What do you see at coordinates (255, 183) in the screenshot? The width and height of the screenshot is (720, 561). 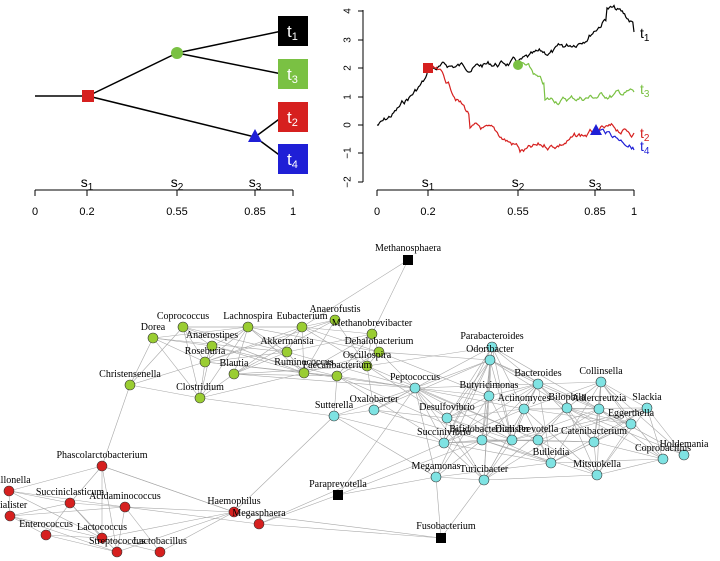 I see `tree-split-label-s3: s3` at bounding box center [255, 183].